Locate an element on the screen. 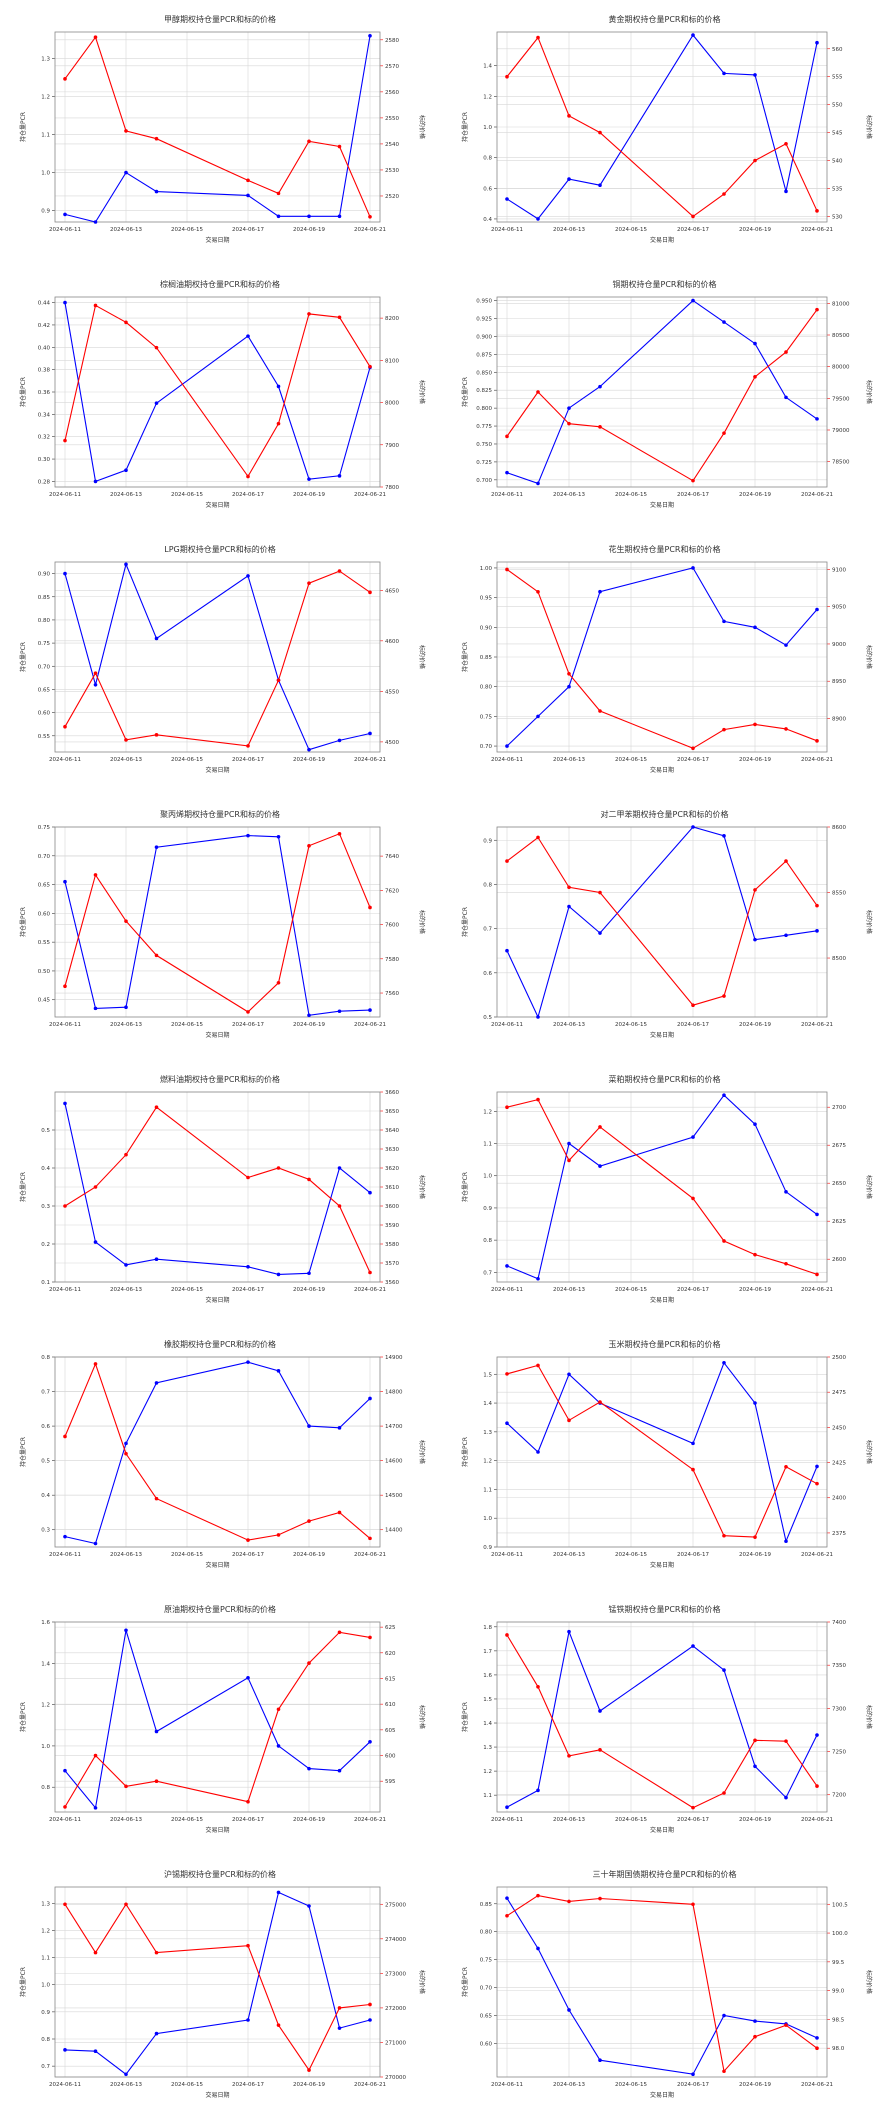  y-tick-label-right: 8900 is located at coordinates (839, 719).